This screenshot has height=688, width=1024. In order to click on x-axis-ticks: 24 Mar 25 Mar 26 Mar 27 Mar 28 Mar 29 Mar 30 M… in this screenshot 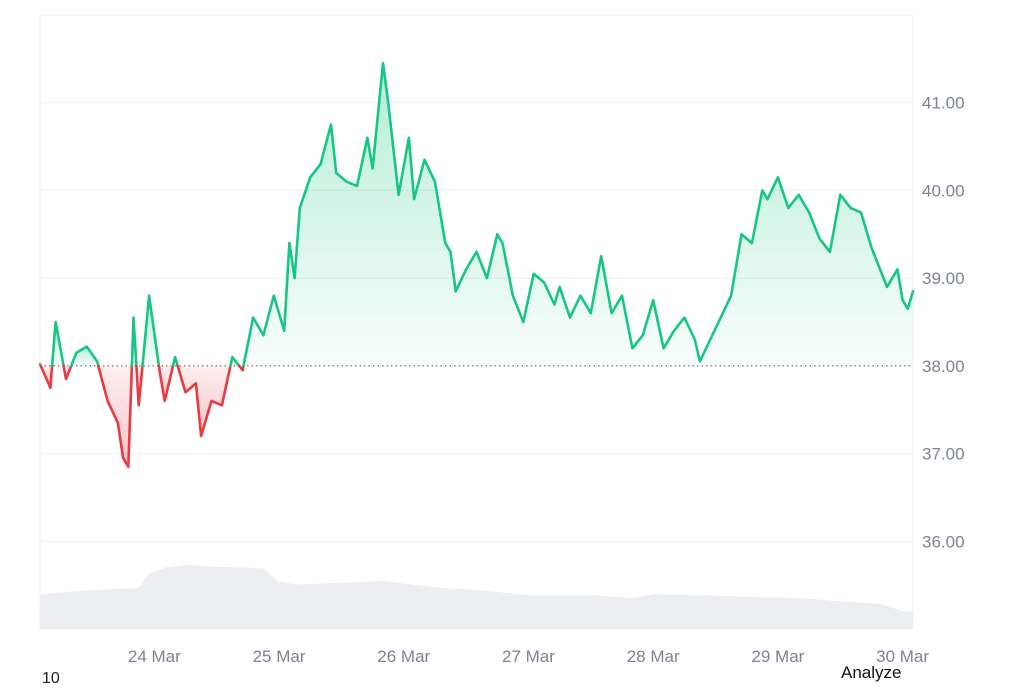, I will do `click(529, 656)`.